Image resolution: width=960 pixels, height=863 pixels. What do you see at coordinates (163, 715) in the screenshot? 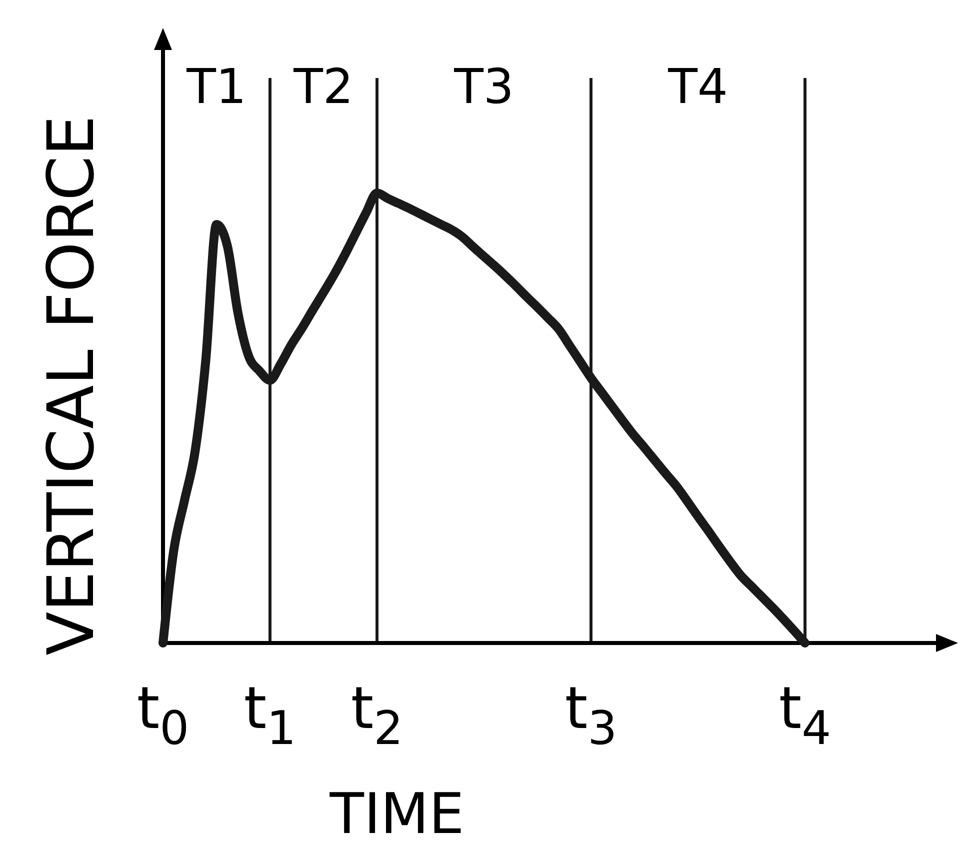
I see `x-tick-label: t$_{0}$` at bounding box center [163, 715].